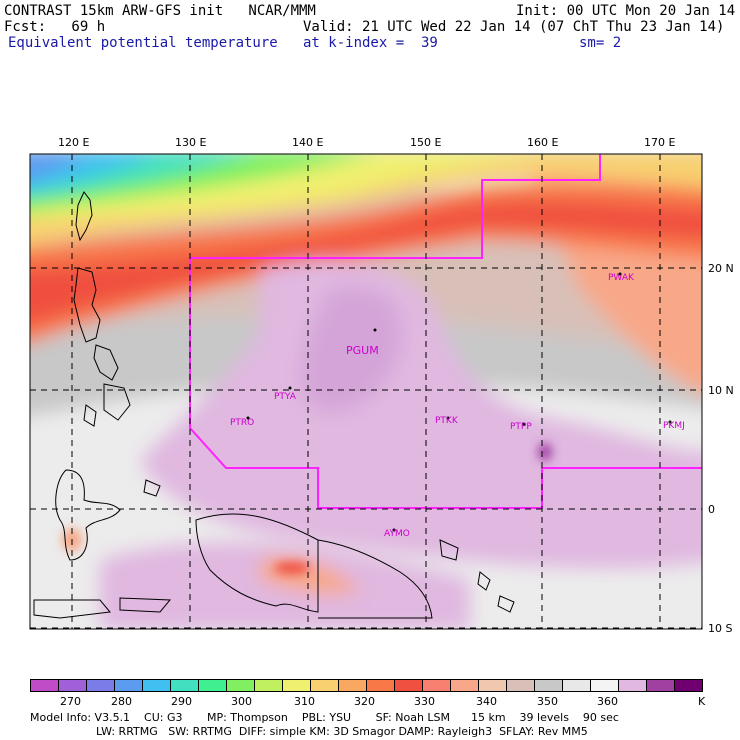  Describe the element at coordinates (181, 701) in the screenshot. I see `colorbar-label-290: 290` at that location.